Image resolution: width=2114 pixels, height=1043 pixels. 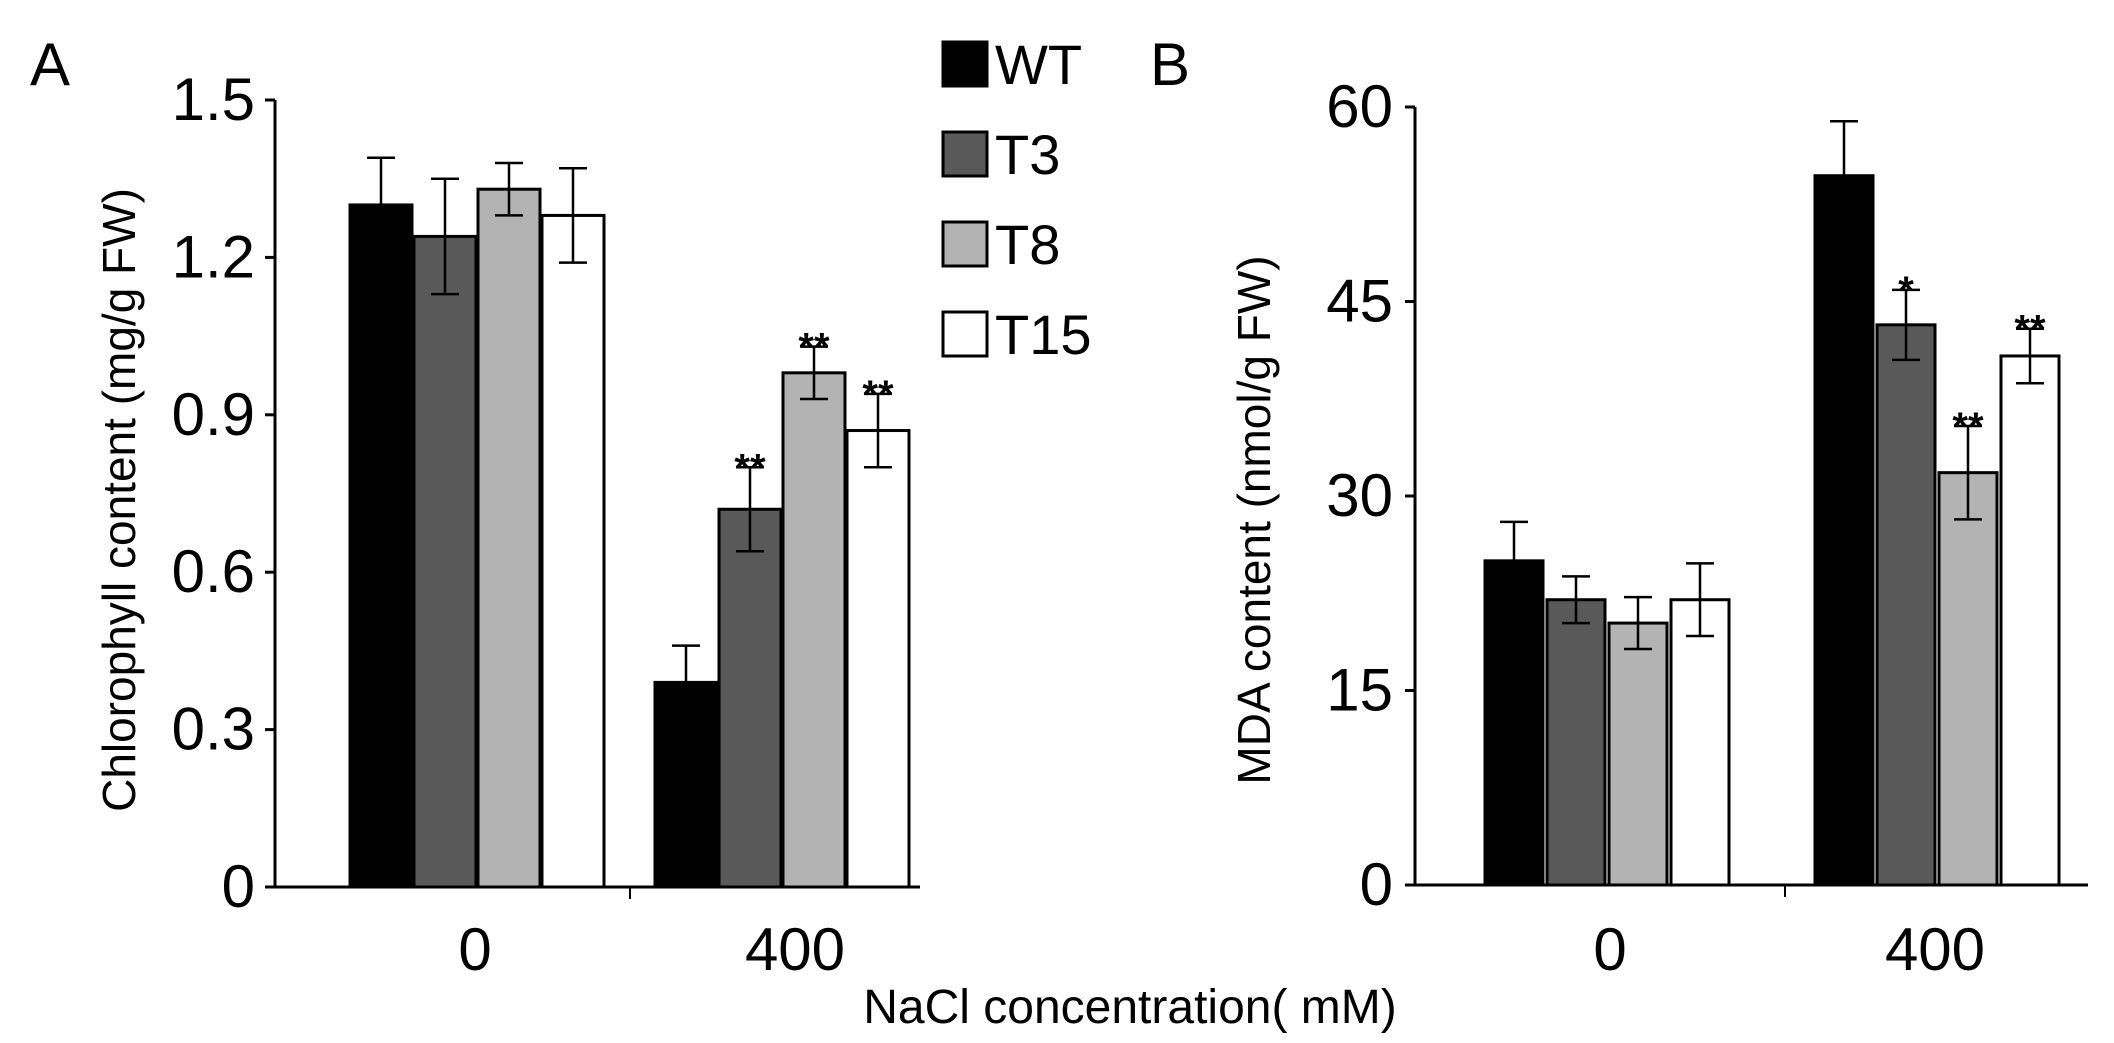 I want to click on x-axis-title: NaCl concentration( mM), so click(x=1129, y=1007).